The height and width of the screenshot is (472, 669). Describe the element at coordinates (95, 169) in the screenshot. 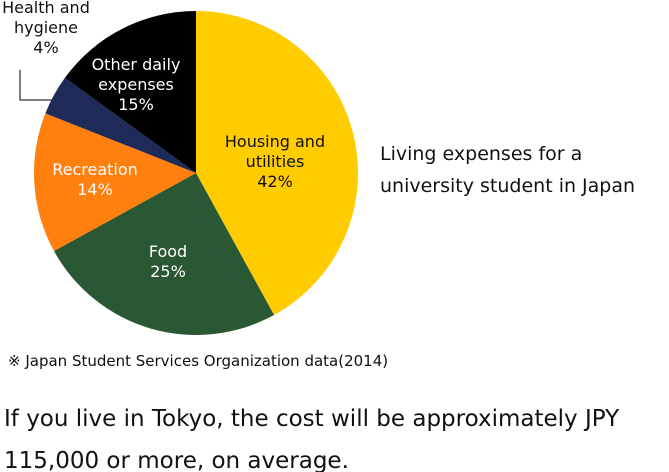

I see `category-label: Recreation` at that location.